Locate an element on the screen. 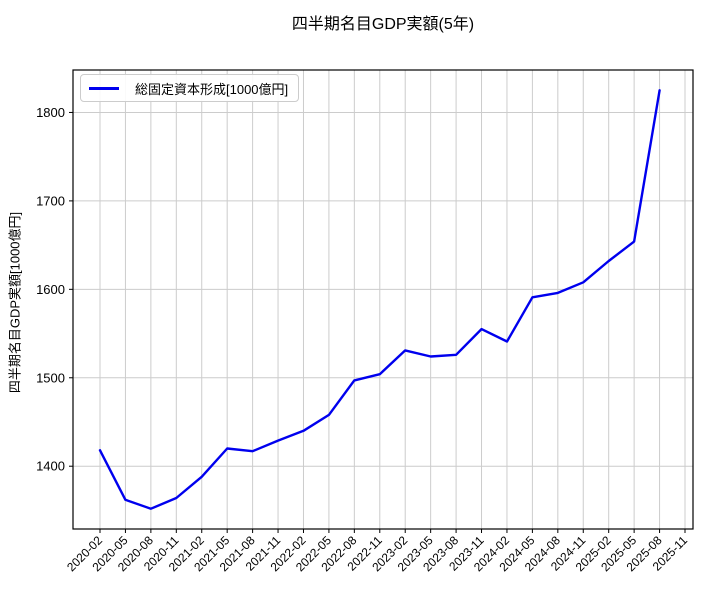 This screenshot has height=602, width=718. legend-line-swatch is located at coordinates (104, 88).